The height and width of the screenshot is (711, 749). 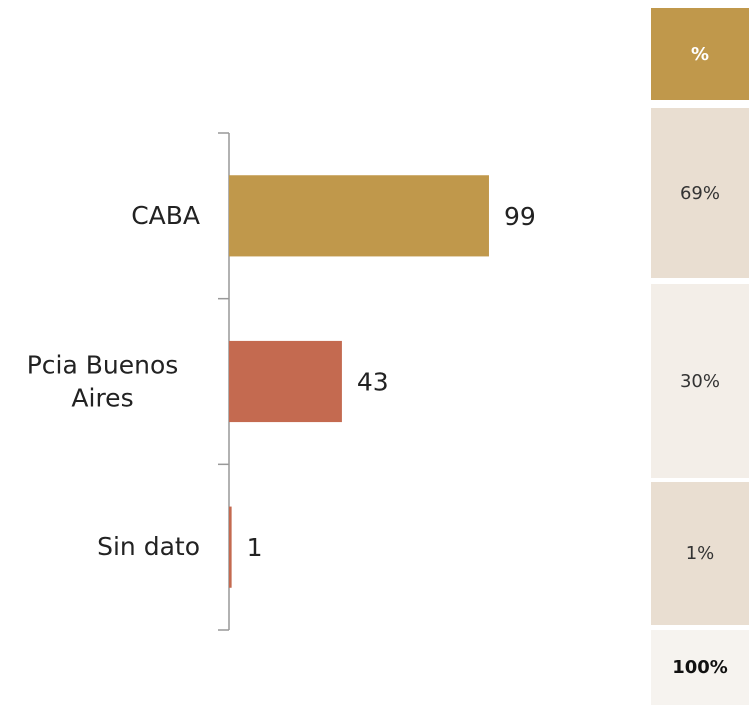 I want to click on category-text: Pcia Buenos Aires, so click(x=102, y=381).